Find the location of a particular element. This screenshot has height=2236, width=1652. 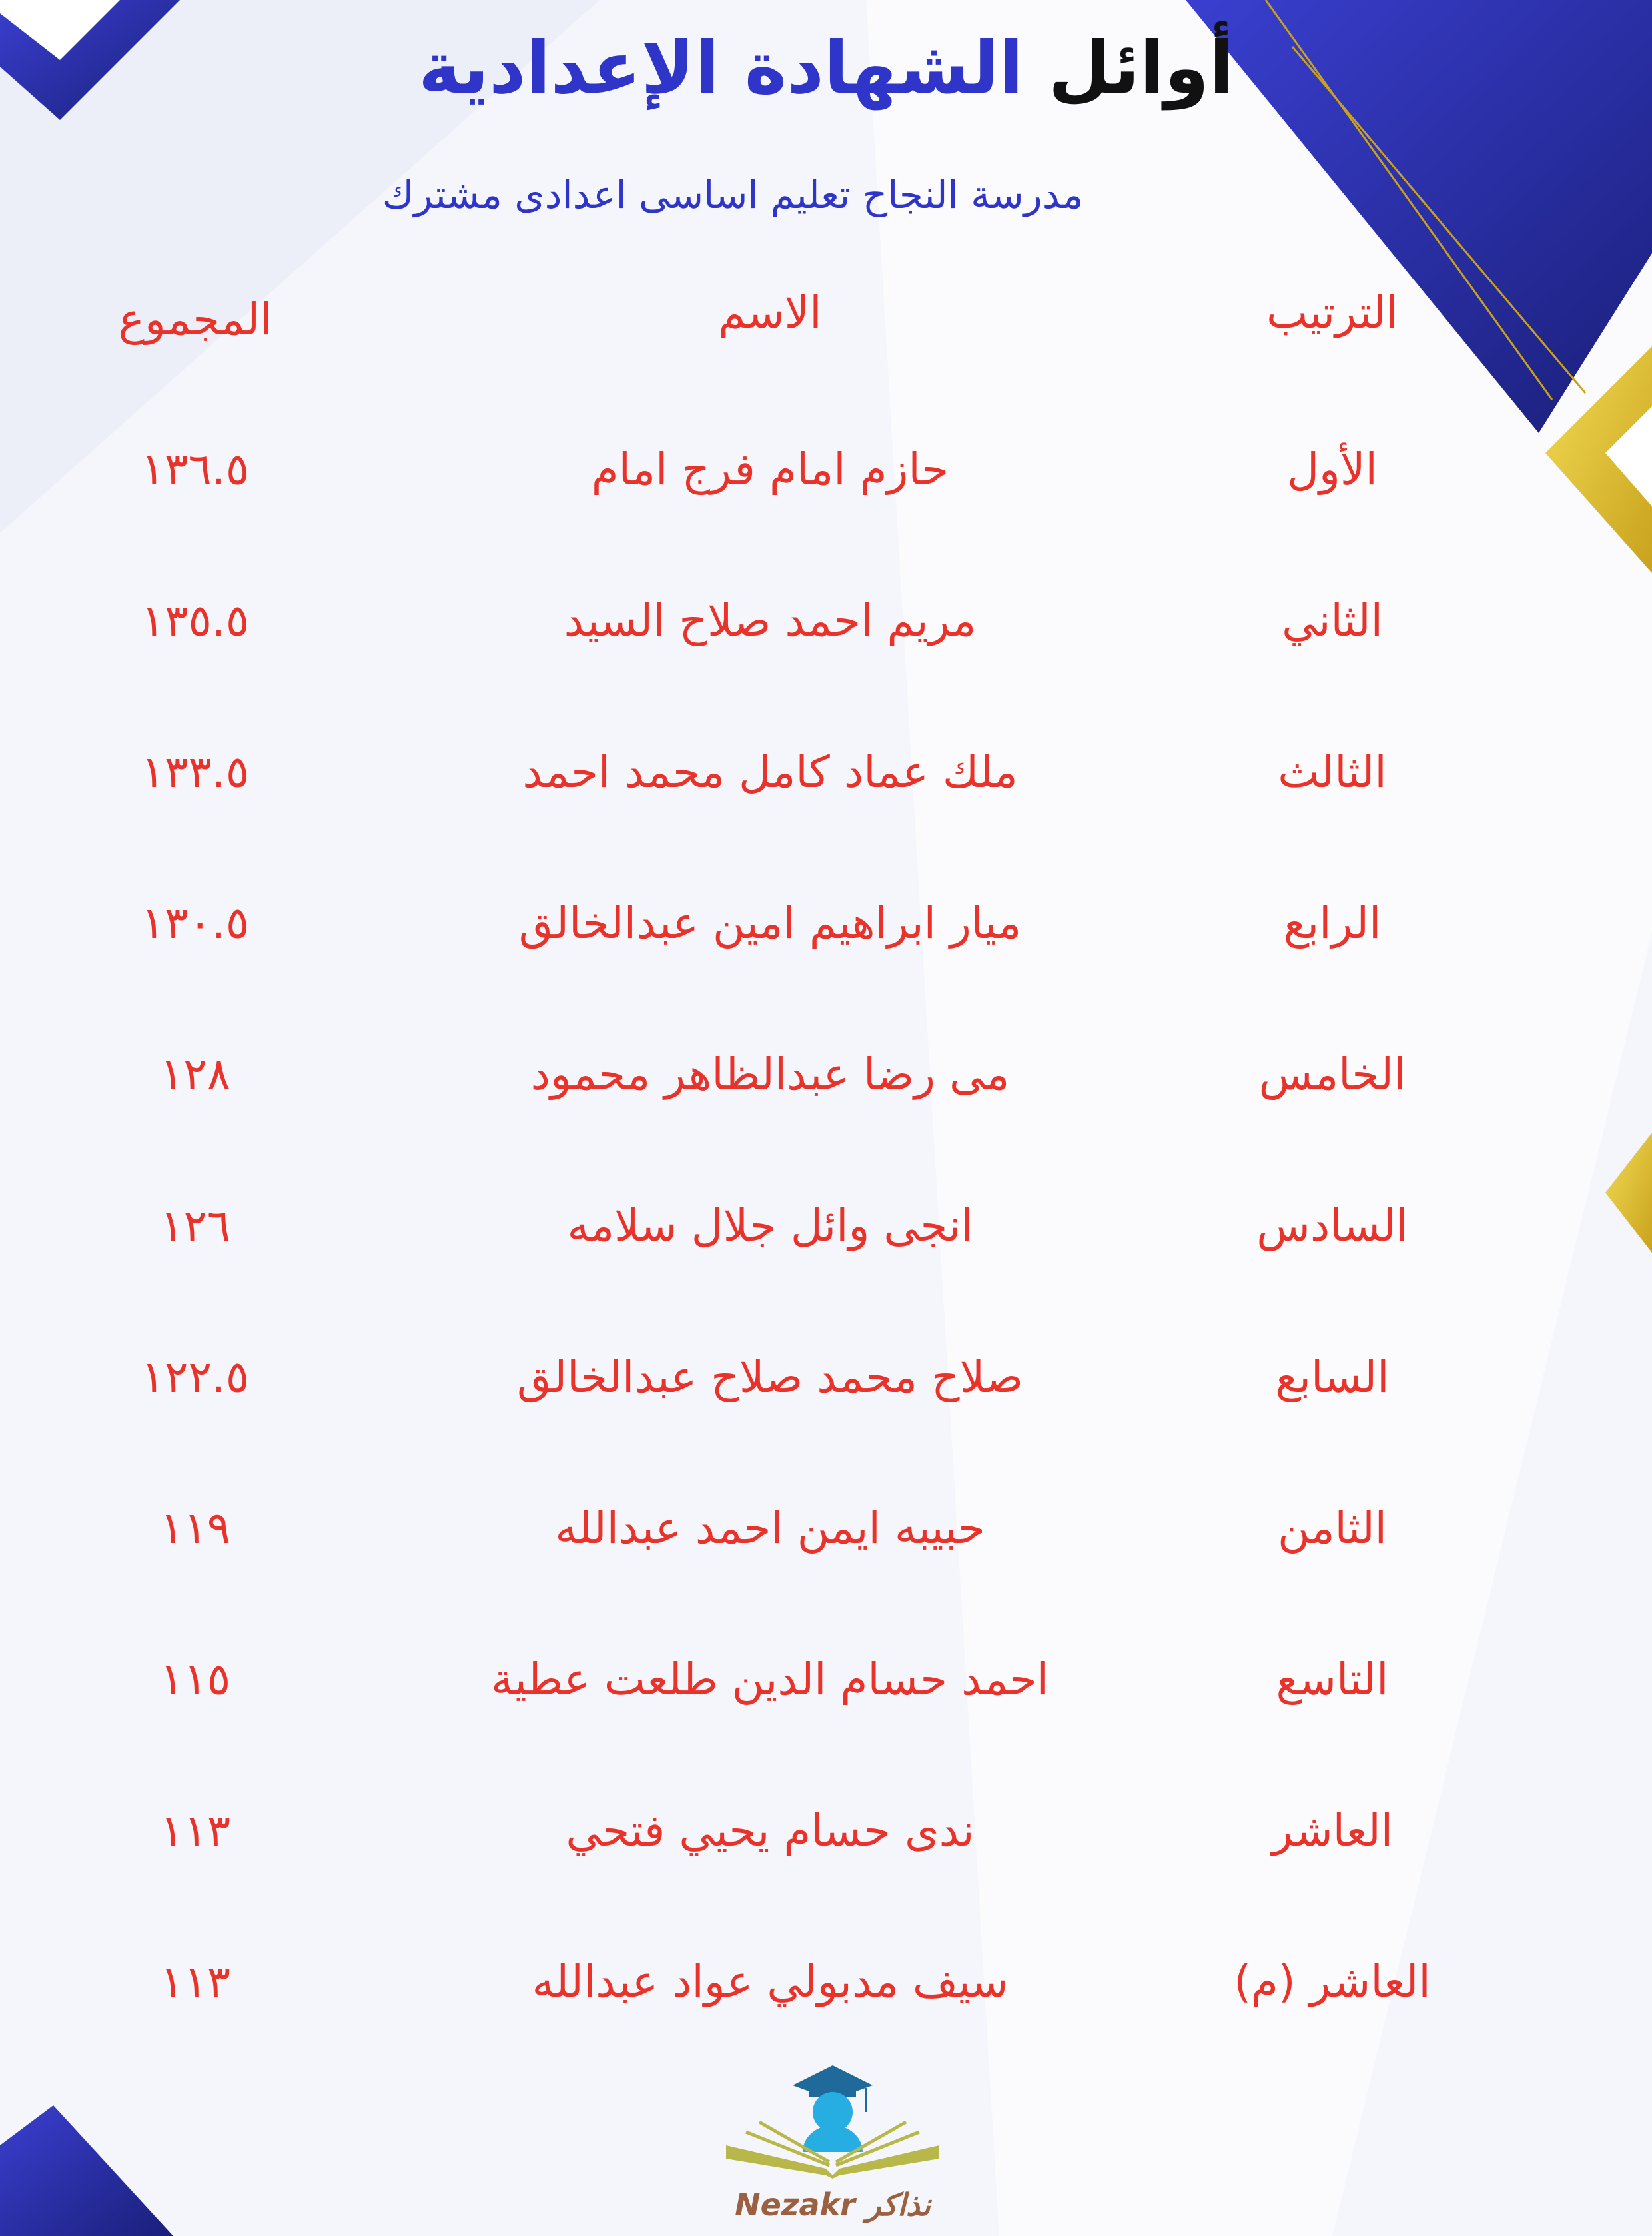

student-name-cell: سيف مدبولي عواد عبدالله is located at coordinates (770, 1981).